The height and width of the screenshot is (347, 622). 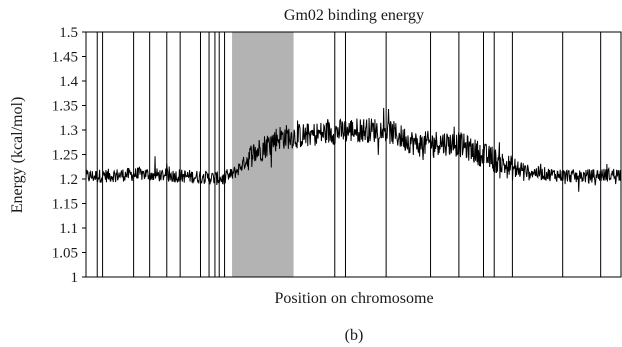 What do you see at coordinates (65, 205) in the screenshot?
I see `y-tick-label-3: 1.15` at bounding box center [65, 205].